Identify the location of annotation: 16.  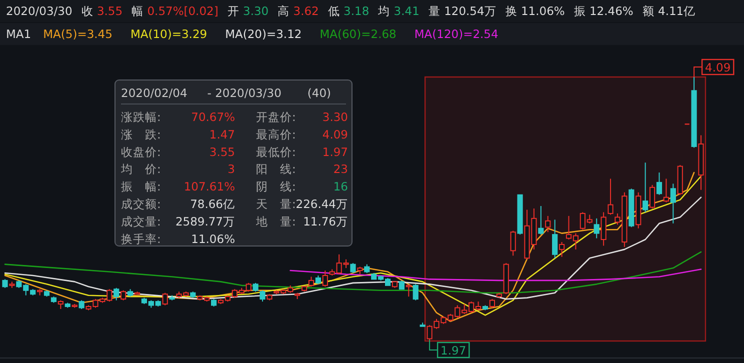
(340, 187).